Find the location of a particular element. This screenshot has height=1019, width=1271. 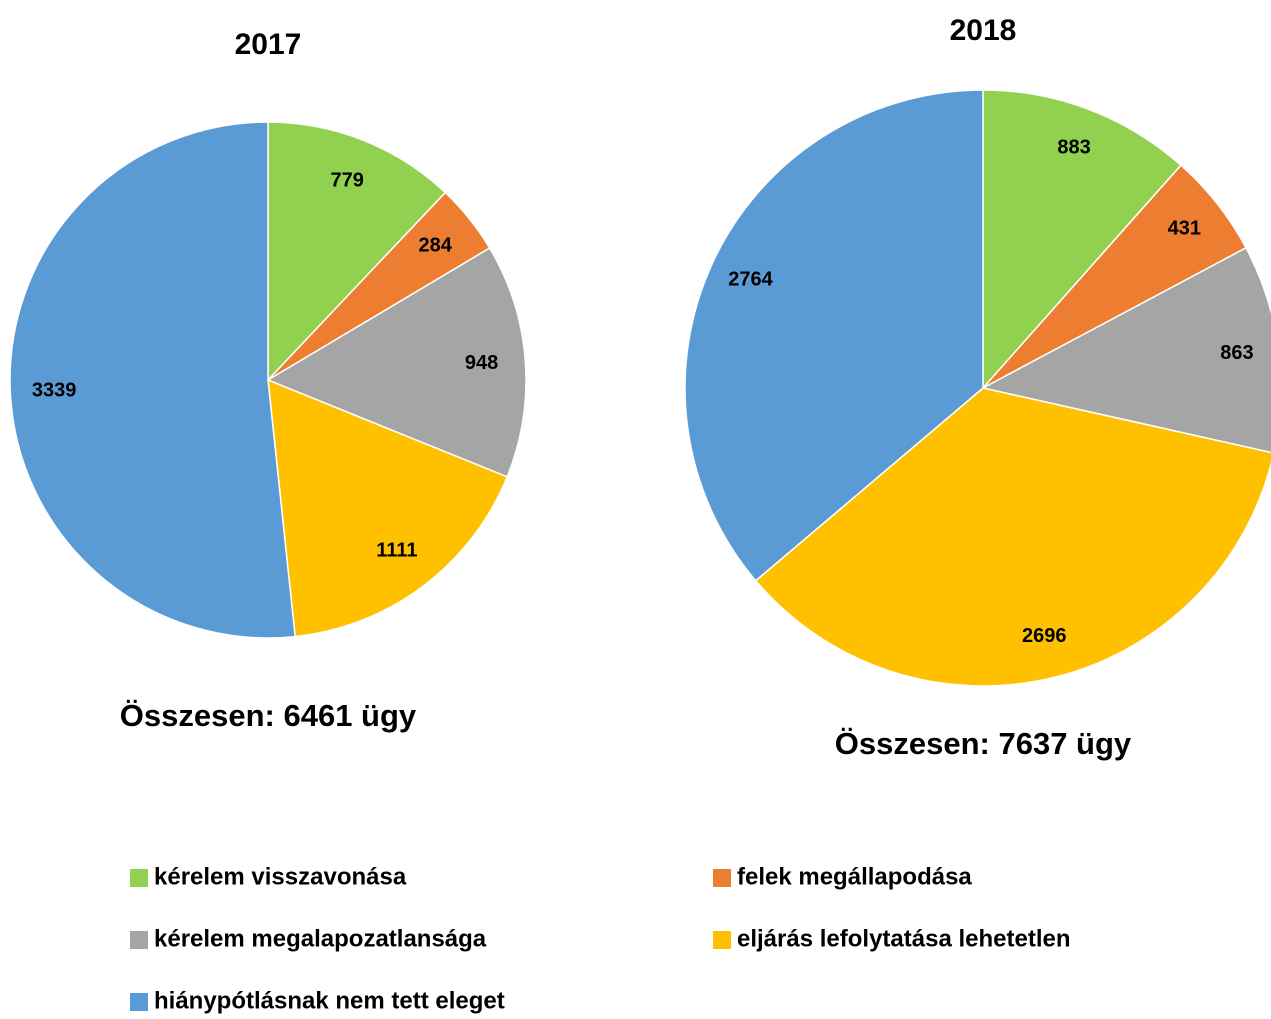

data-label: 948 is located at coordinates (481, 363).